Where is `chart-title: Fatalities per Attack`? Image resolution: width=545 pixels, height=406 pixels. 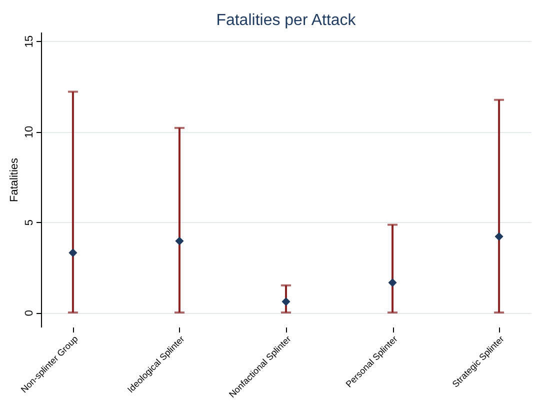
chart-title: Fatalities per Attack is located at coordinates (286, 20).